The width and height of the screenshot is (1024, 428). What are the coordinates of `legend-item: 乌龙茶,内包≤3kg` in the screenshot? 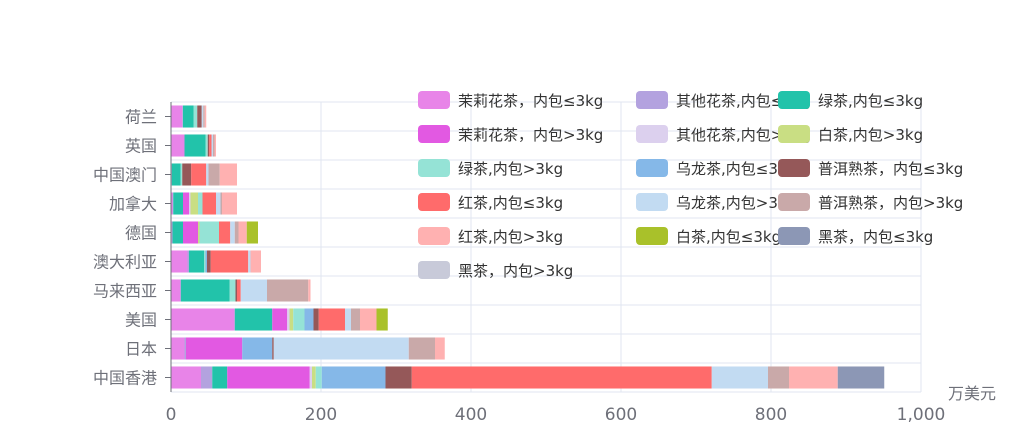 It's located at (716, 168).